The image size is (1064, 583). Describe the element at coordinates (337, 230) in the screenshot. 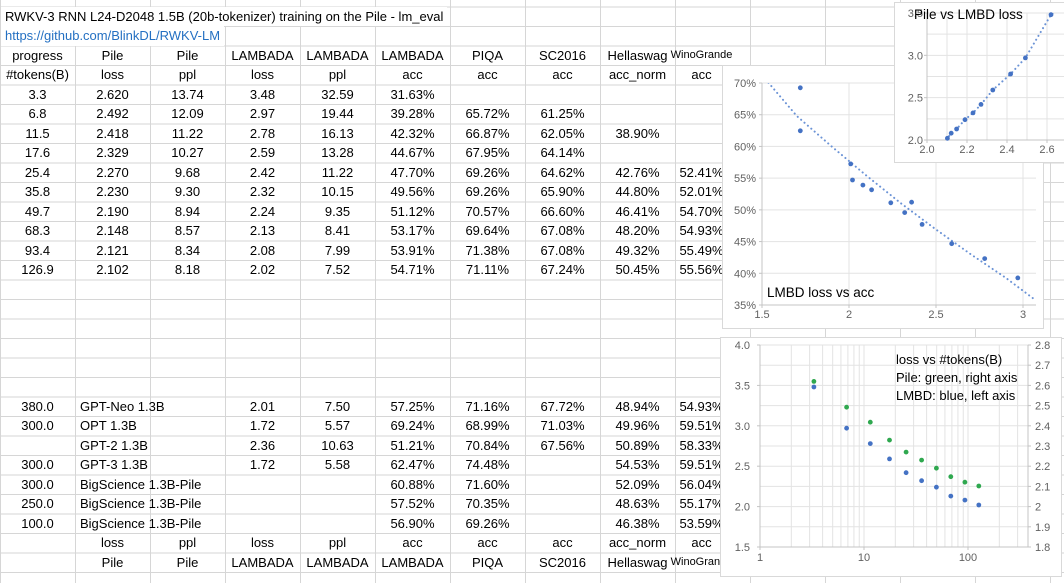

I see `table-cell: 8.41` at that location.